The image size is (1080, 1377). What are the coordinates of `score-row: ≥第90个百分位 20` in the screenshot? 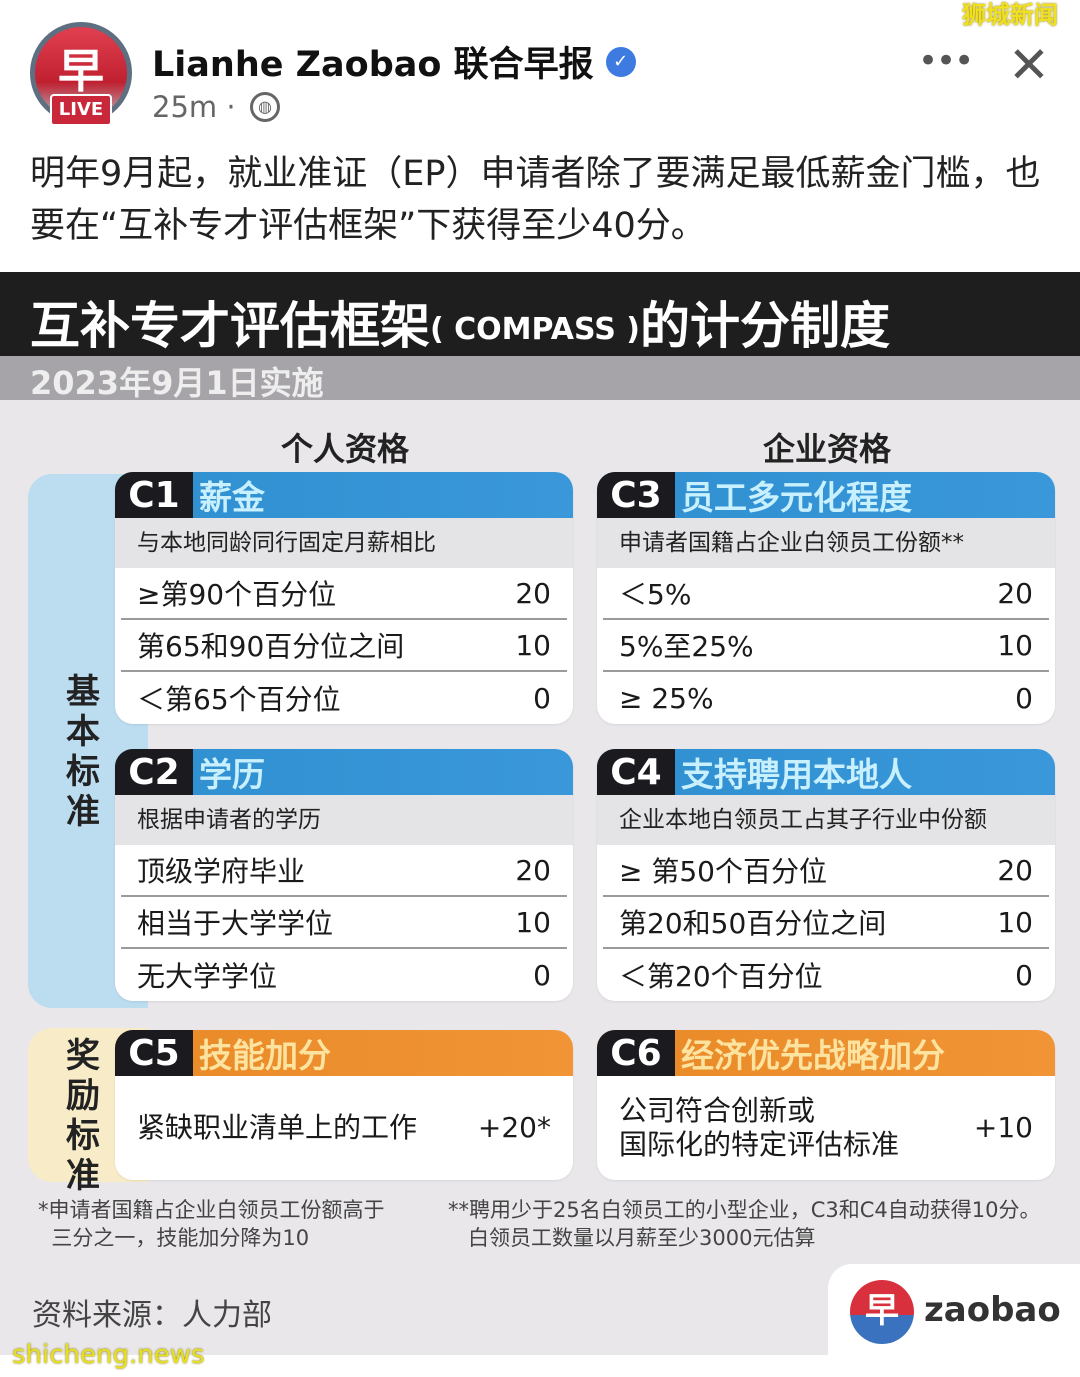 It's located at (344, 594).